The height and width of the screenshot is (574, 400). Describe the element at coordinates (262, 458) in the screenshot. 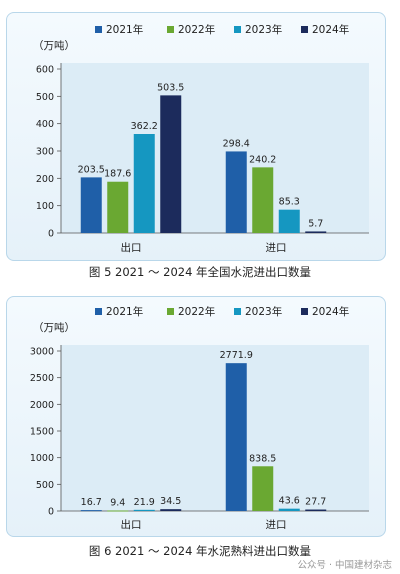

I see `data-label: 838.5` at that location.